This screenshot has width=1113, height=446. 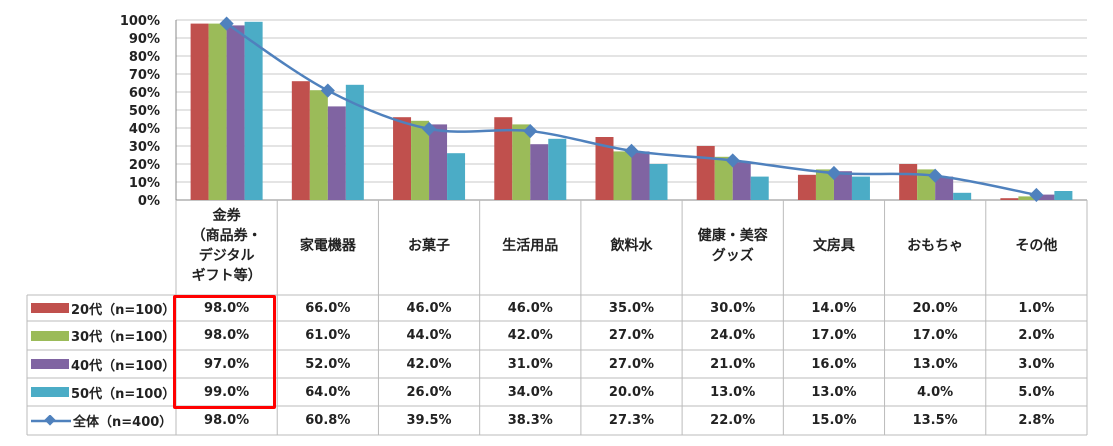 I want to click on data-label: 14.0%, so click(x=834, y=308).